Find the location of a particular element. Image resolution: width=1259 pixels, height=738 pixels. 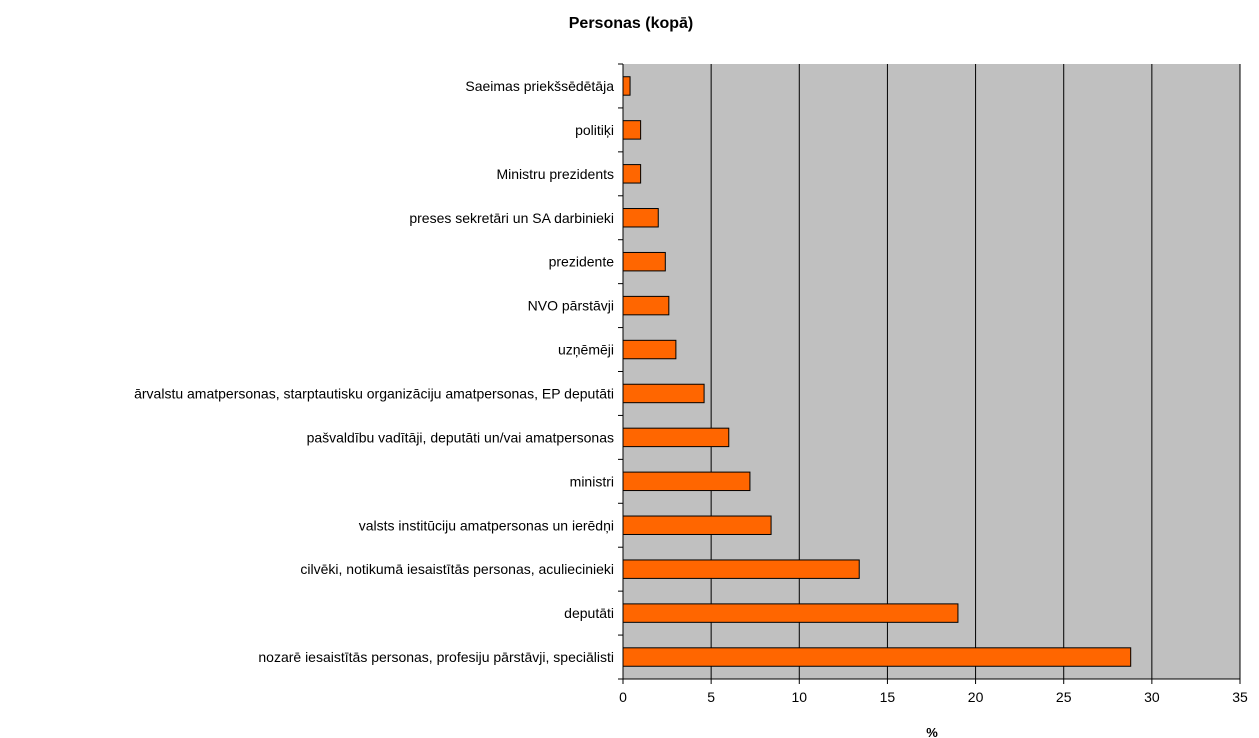

category-label: uzņēmēji is located at coordinates (586, 350).